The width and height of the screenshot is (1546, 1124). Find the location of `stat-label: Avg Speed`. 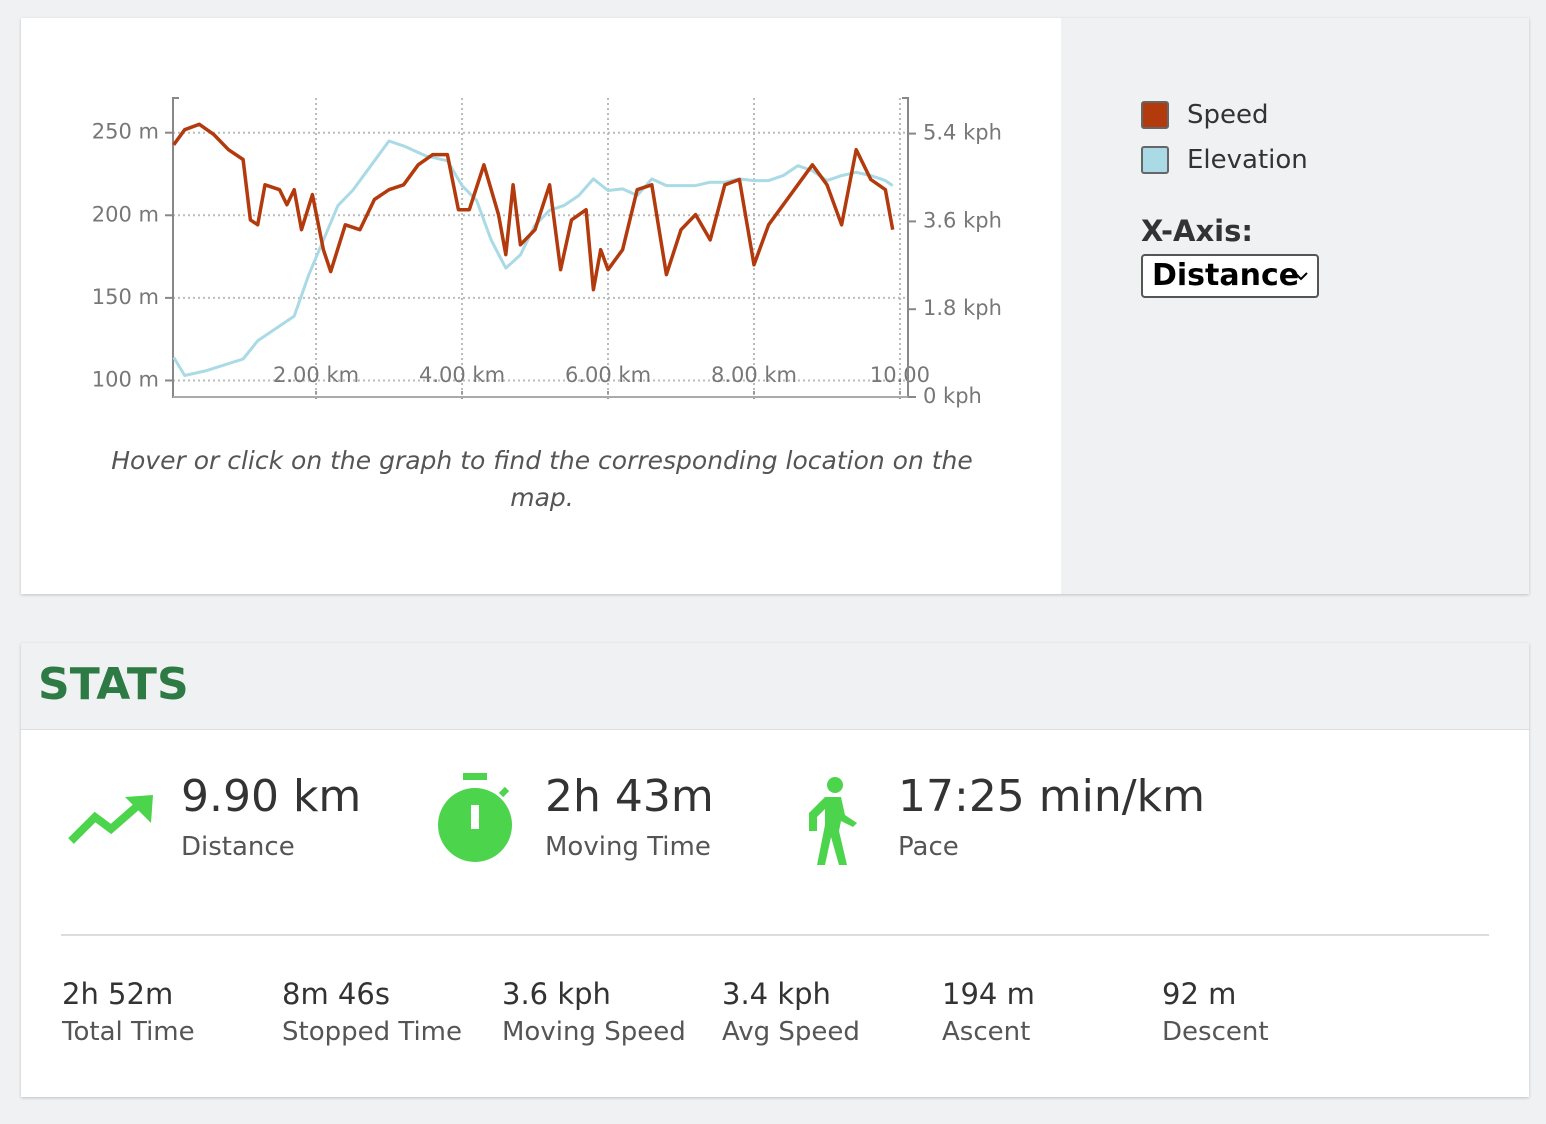

stat-label: Avg Speed is located at coordinates (791, 1032).